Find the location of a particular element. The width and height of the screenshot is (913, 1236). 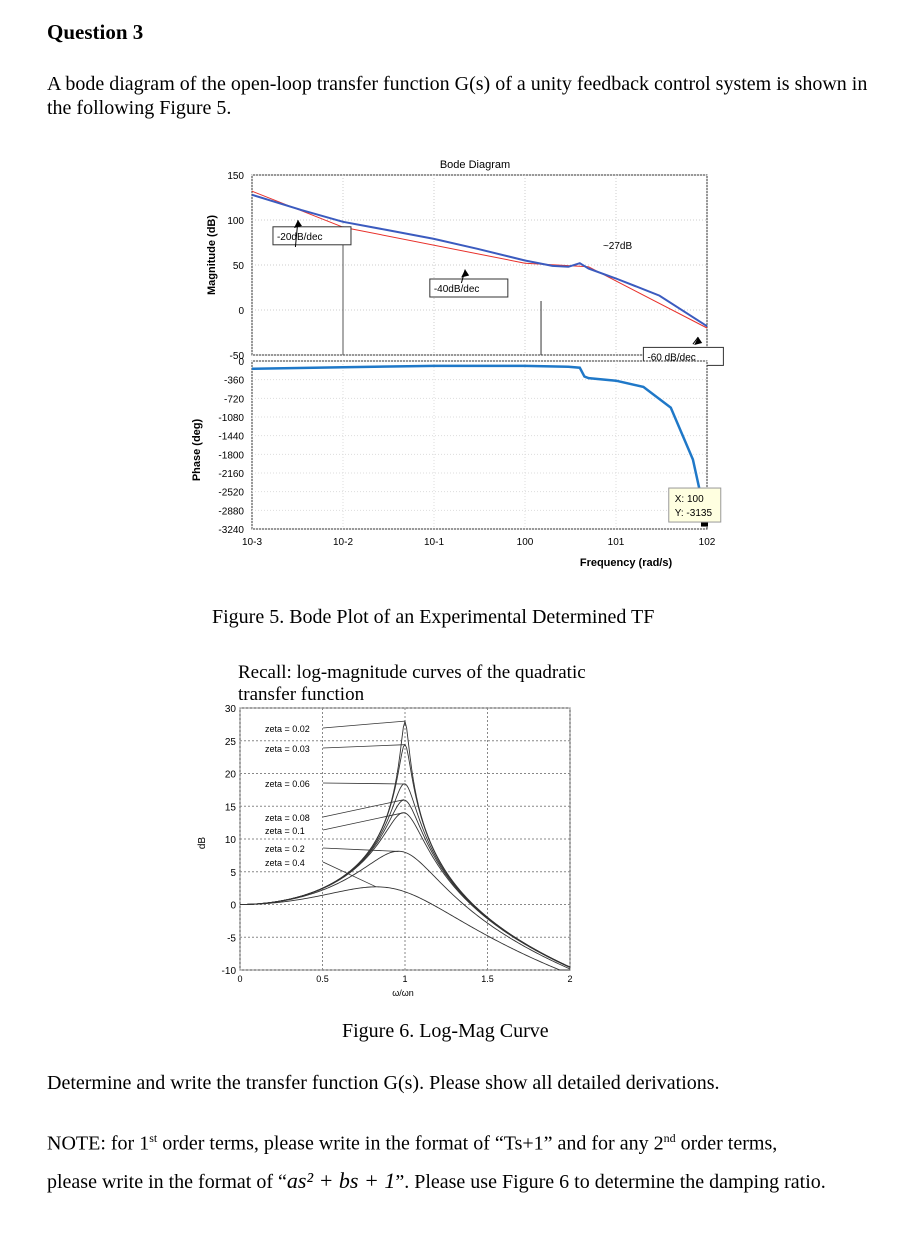

phase-ylabel: Phase (deg) is located at coordinates (197, 449).